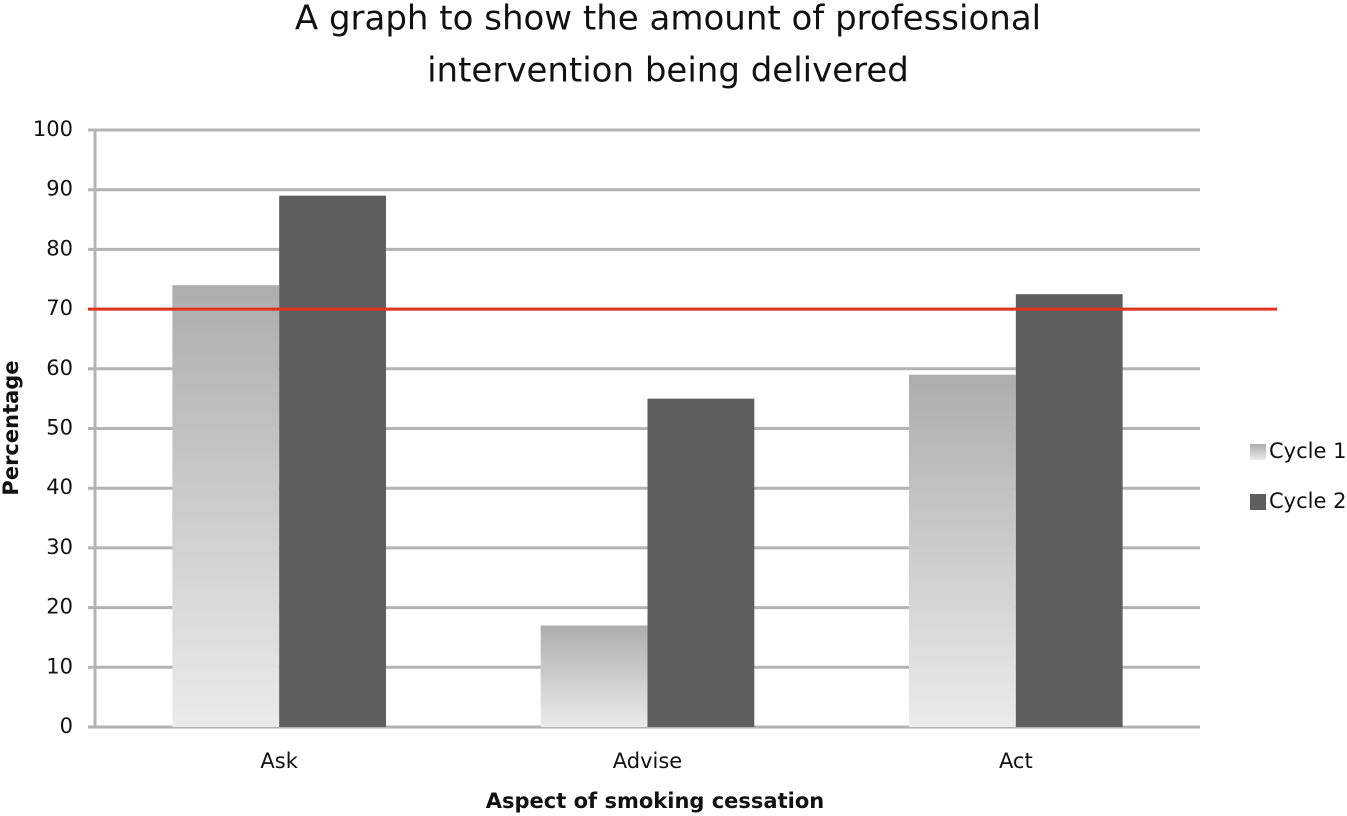  Describe the element at coordinates (59, 428) in the screenshot. I see `y-tick-label: 50` at that location.